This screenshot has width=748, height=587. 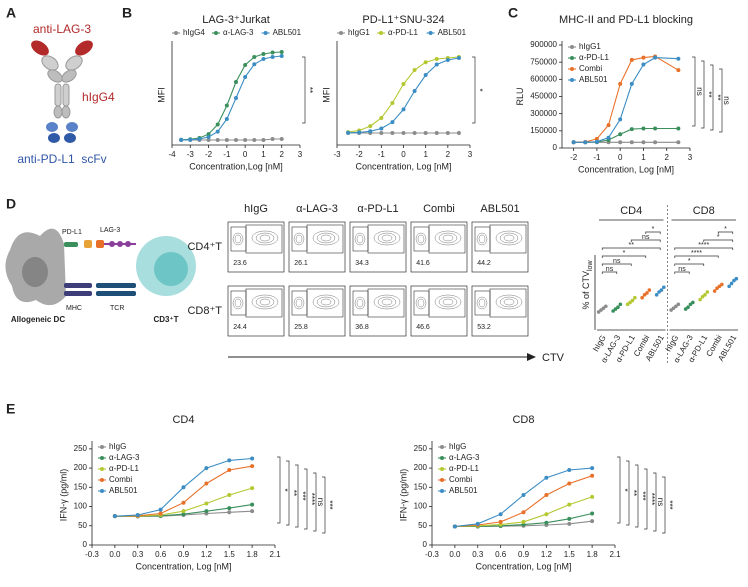 What do you see at coordinates (124, 457) in the screenshot?
I see `legend-label: α-LAG-3` at bounding box center [124, 457].